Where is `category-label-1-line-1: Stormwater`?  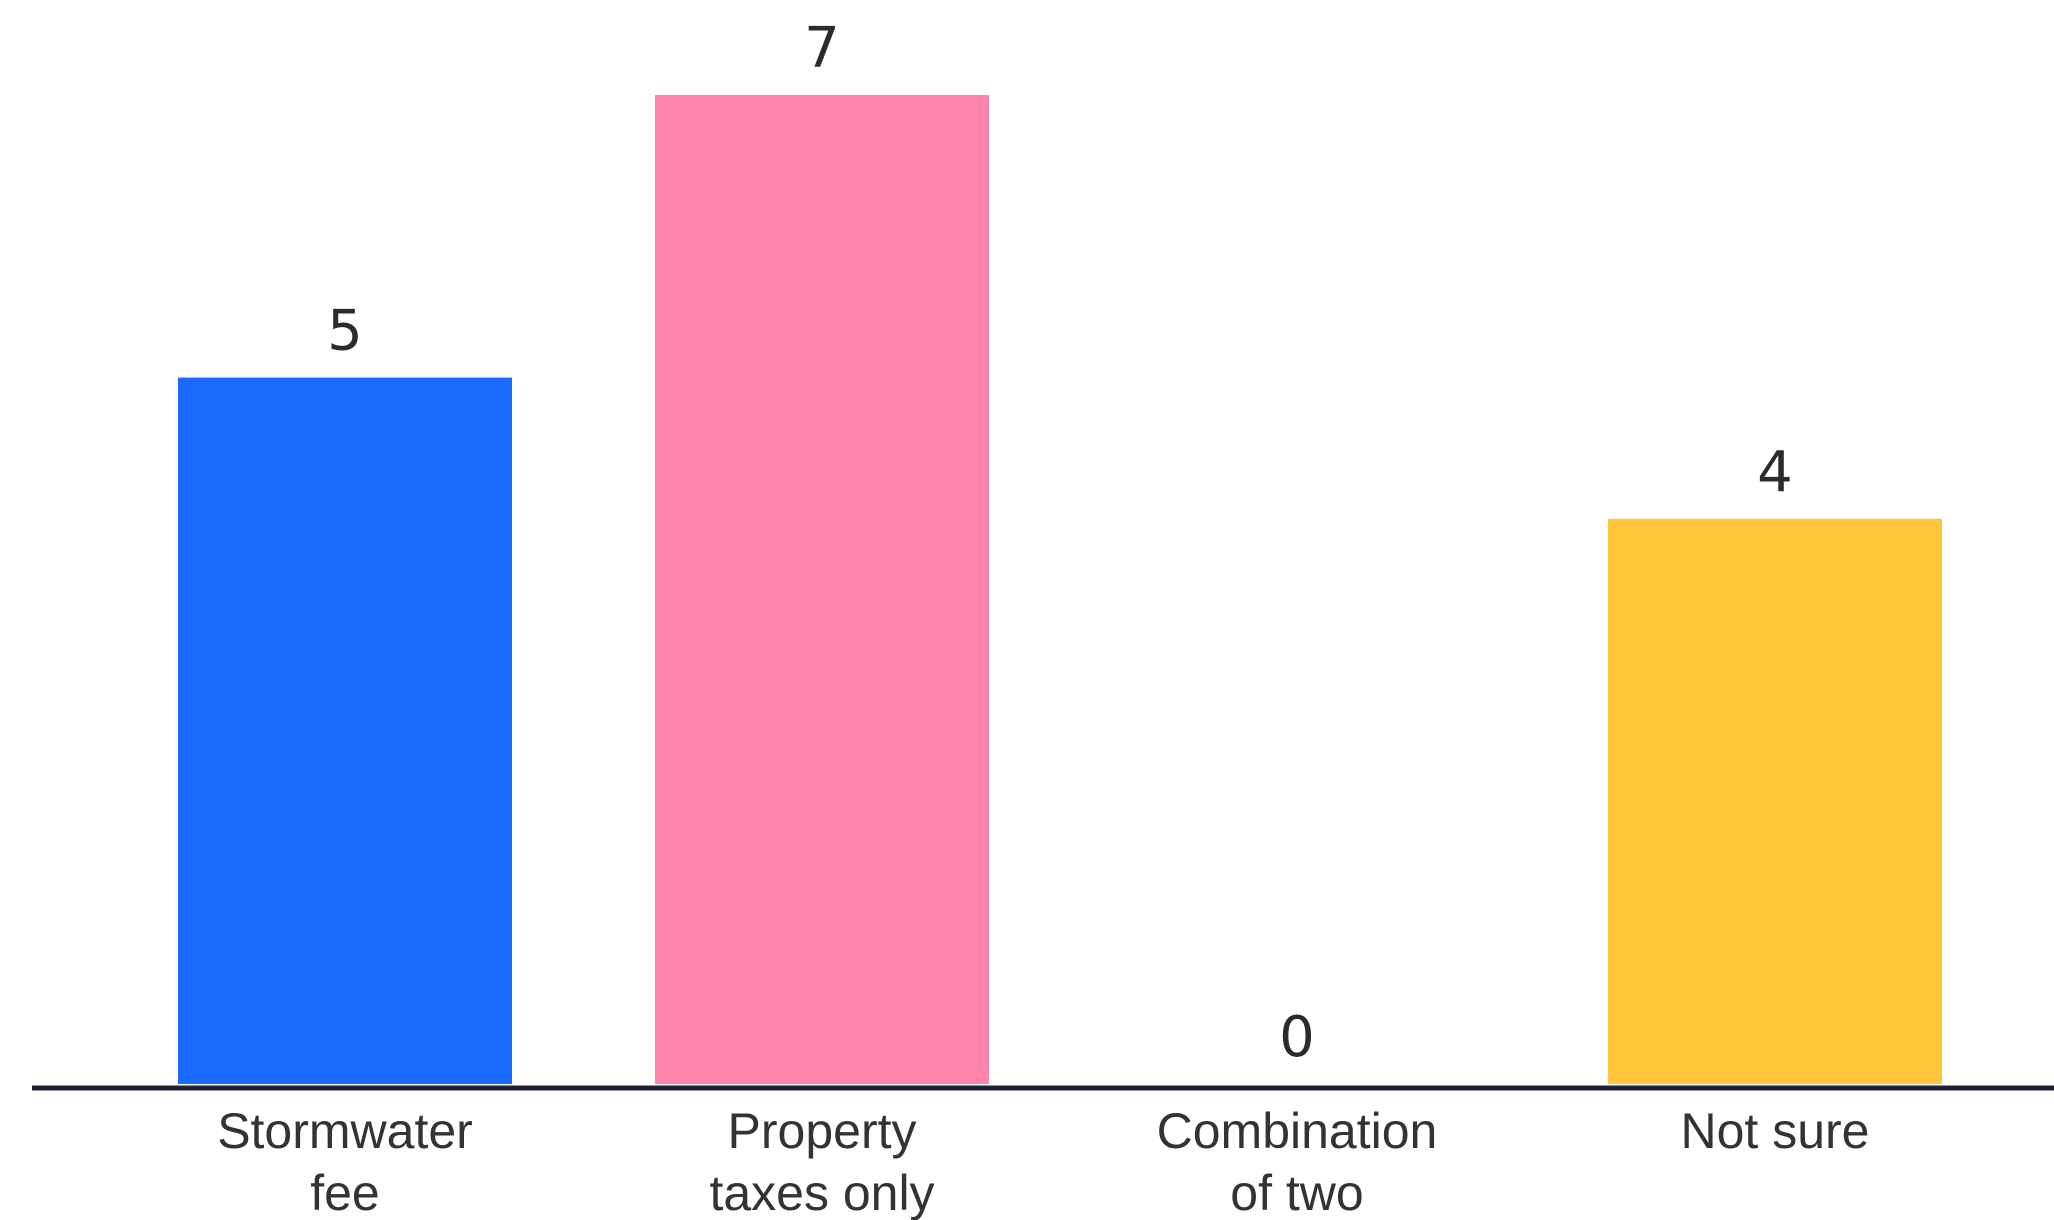 category-label-1-line-1: Stormwater is located at coordinates (345, 1131).